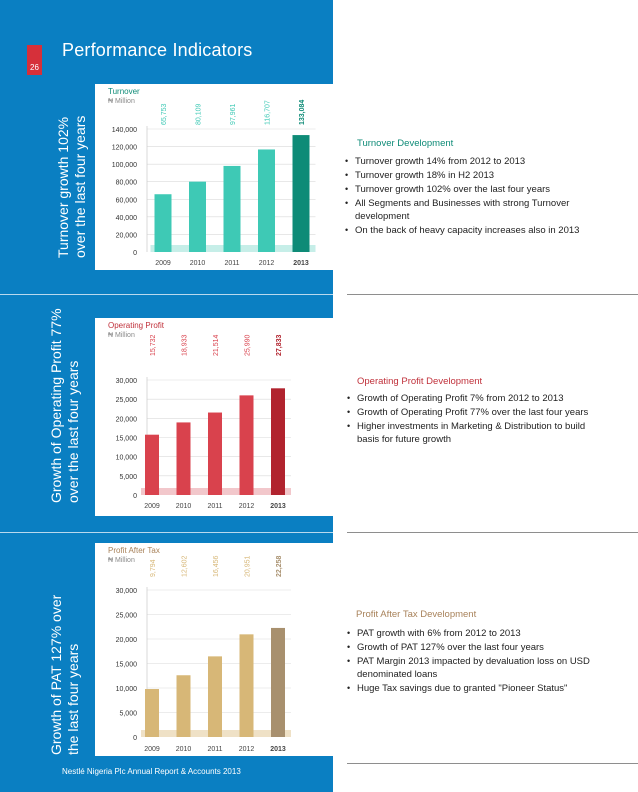 This screenshot has width=638, height=792. I want to click on operating-profit-development-title: Operating Profit Development, so click(420, 381).